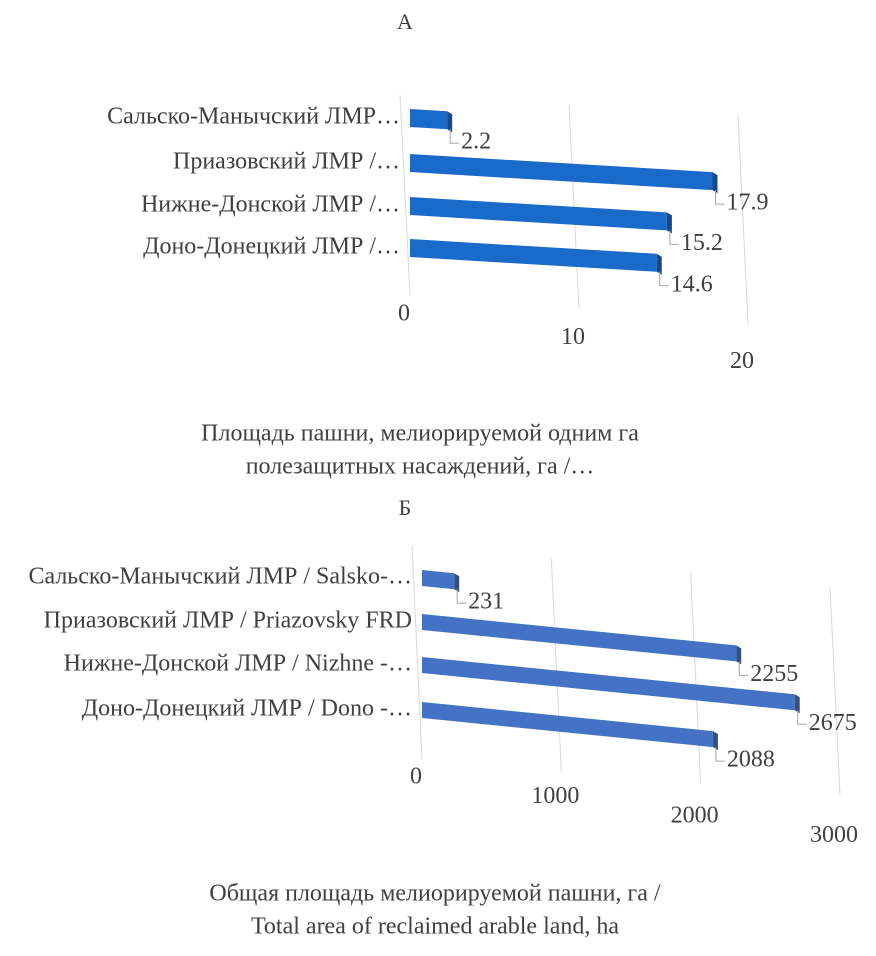  What do you see at coordinates (833, 723) in the screenshot?
I see `value-label: 2675` at bounding box center [833, 723].